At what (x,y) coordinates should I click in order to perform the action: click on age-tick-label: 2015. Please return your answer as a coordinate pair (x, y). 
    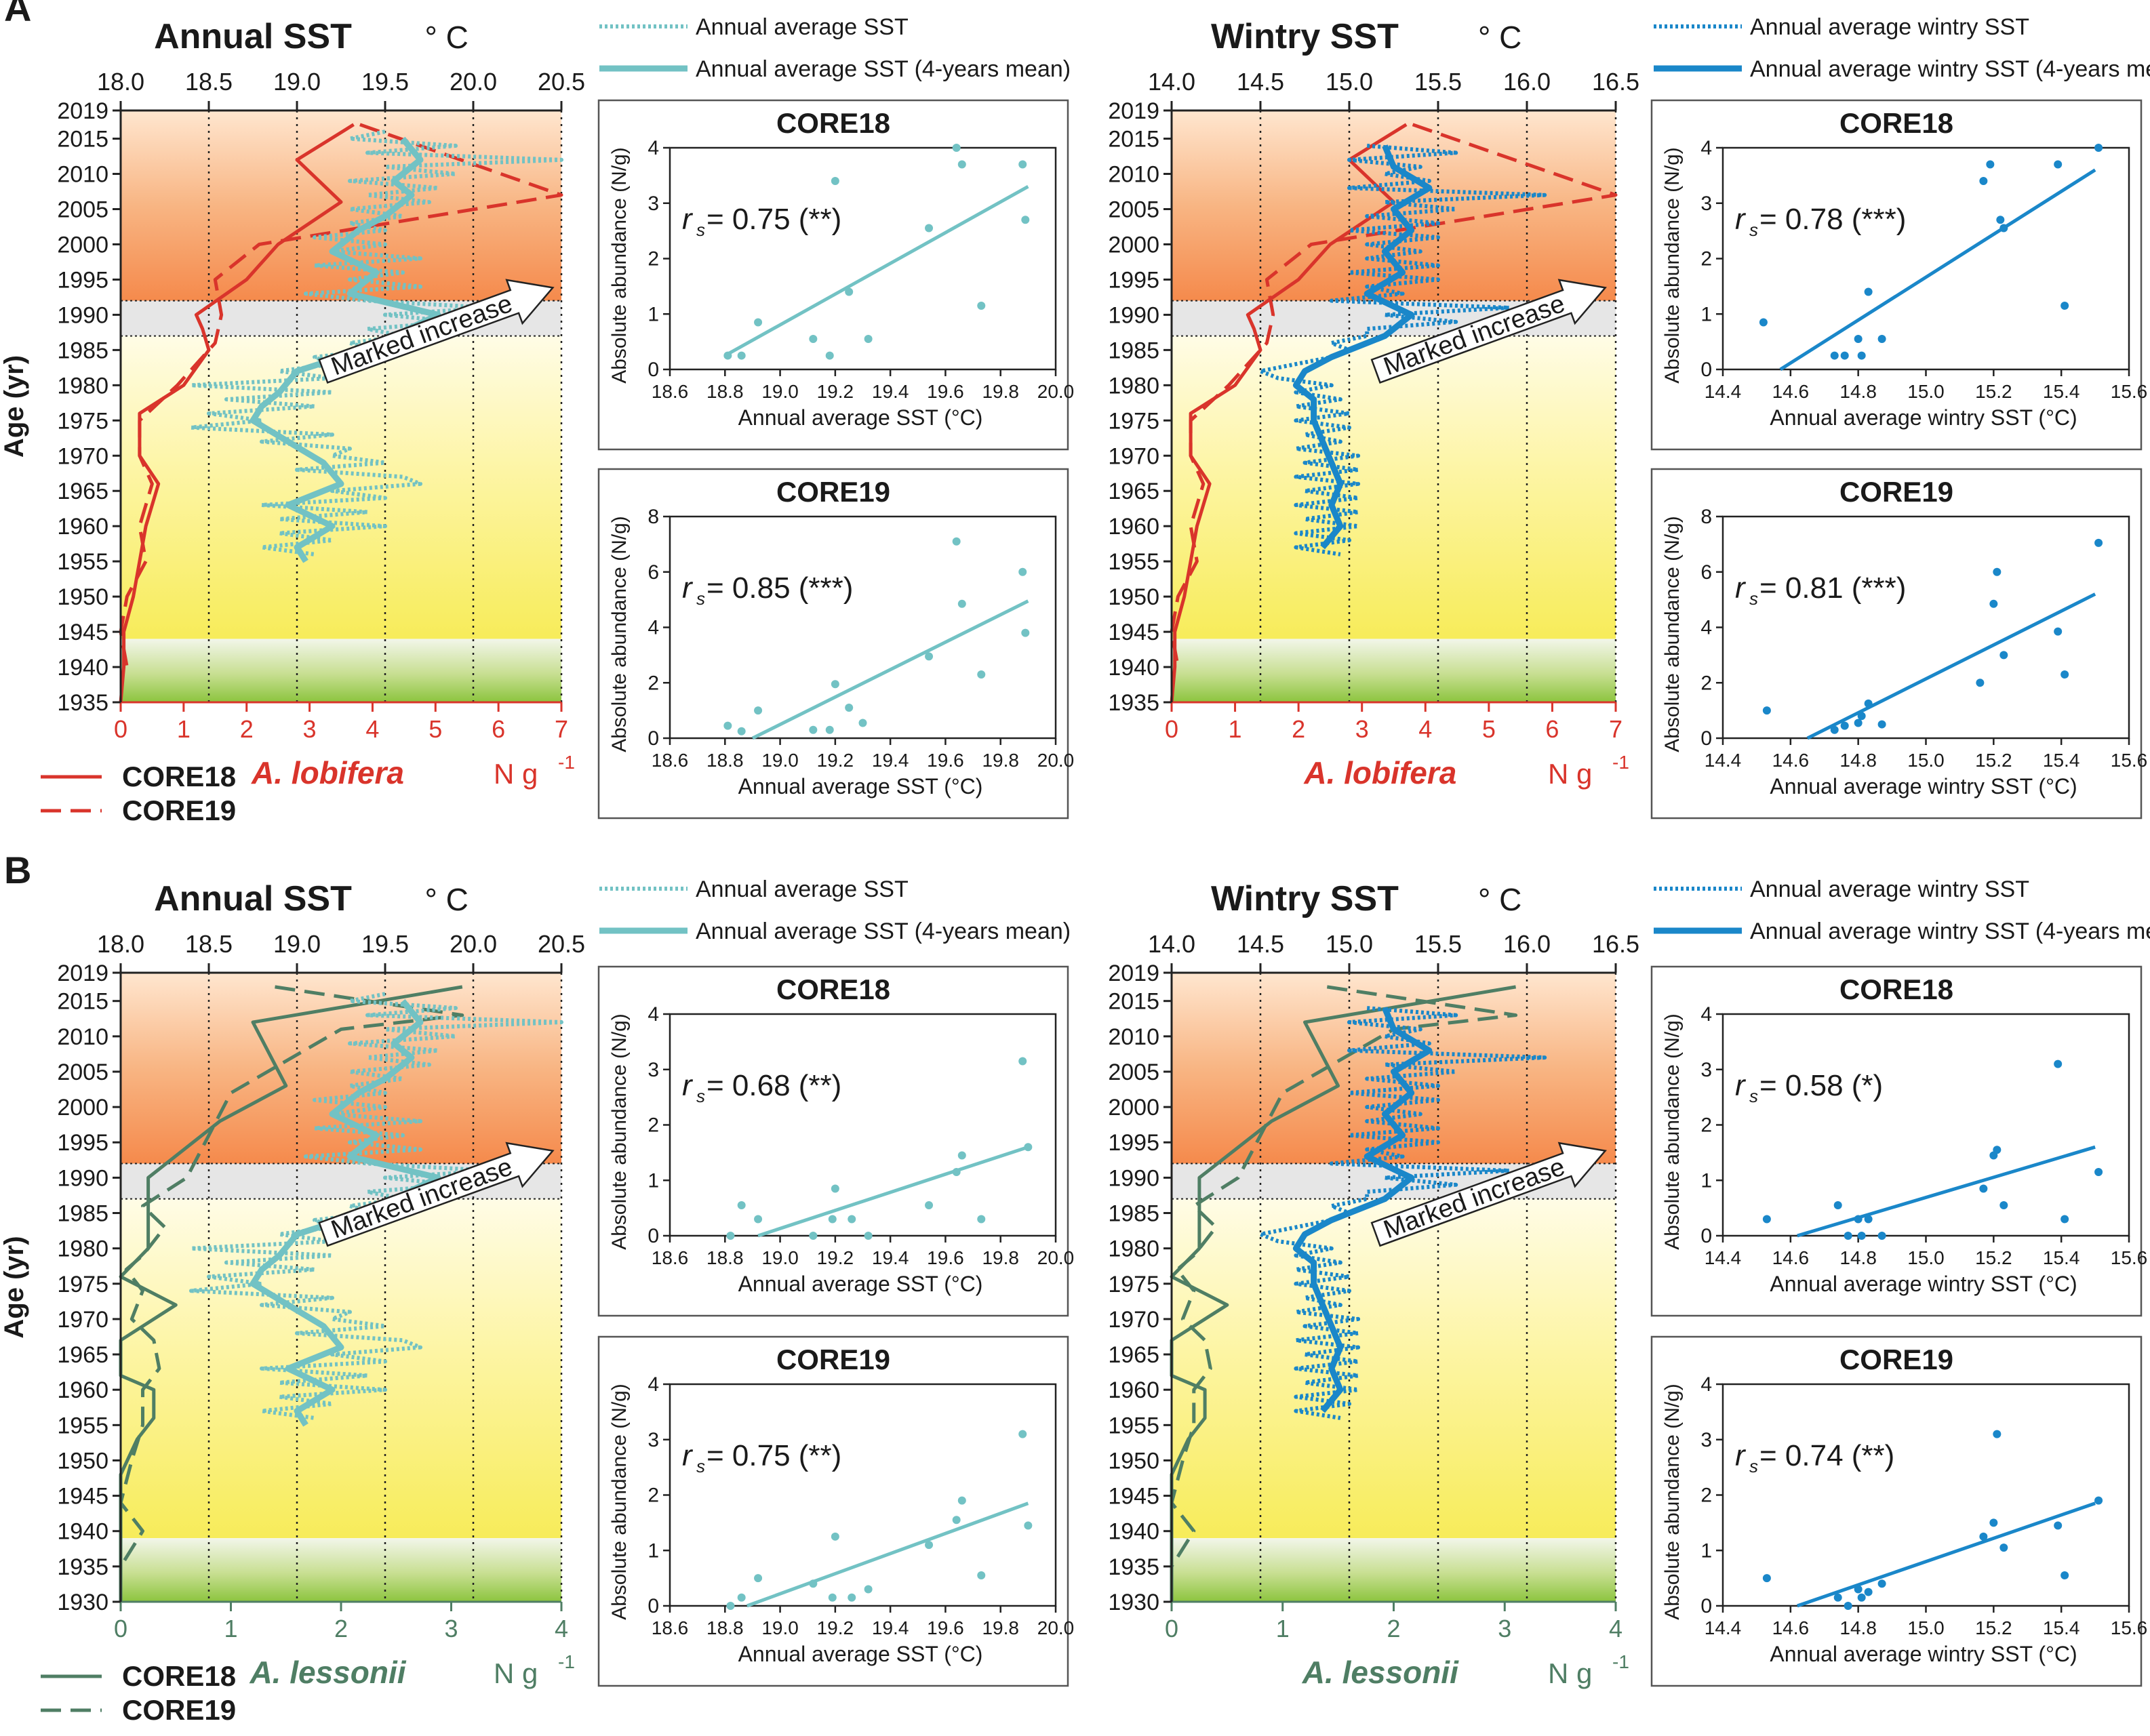
    Looking at the image, I should click on (1133, 140).